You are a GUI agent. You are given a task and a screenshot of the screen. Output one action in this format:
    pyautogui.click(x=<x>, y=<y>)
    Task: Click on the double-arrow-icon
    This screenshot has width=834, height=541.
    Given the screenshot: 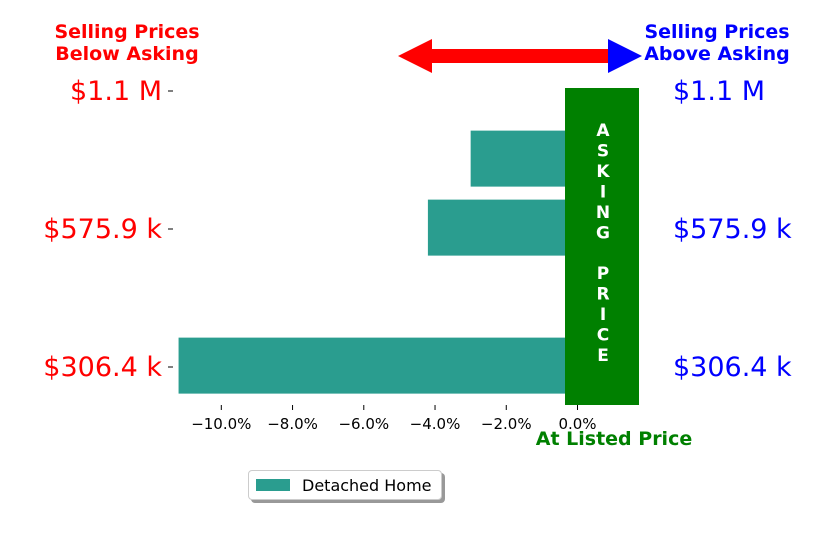 What is the action you would take?
    pyautogui.click(x=520, y=56)
    